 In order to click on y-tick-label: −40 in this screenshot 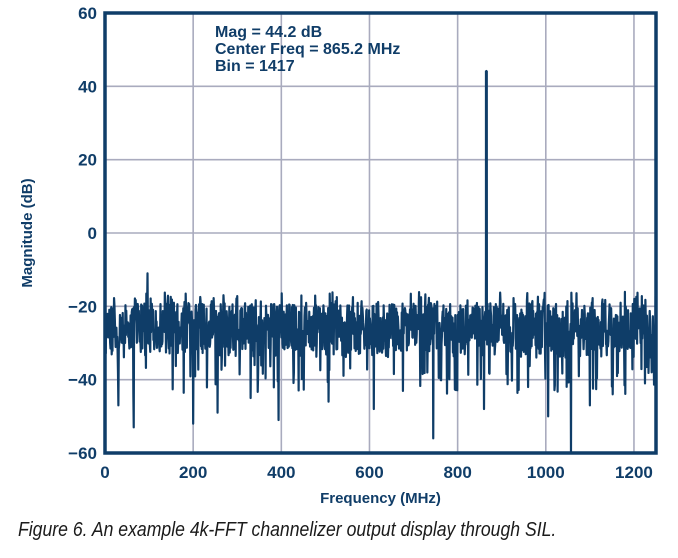, I will do `click(82, 380)`.